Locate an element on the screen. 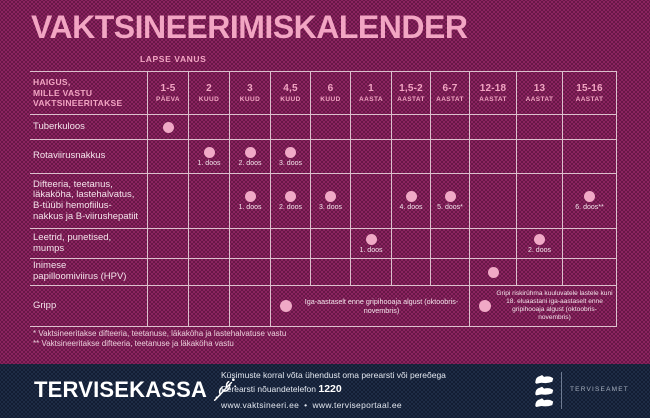  age-column-header: 6-7 AASTAT is located at coordinates (450, 92).